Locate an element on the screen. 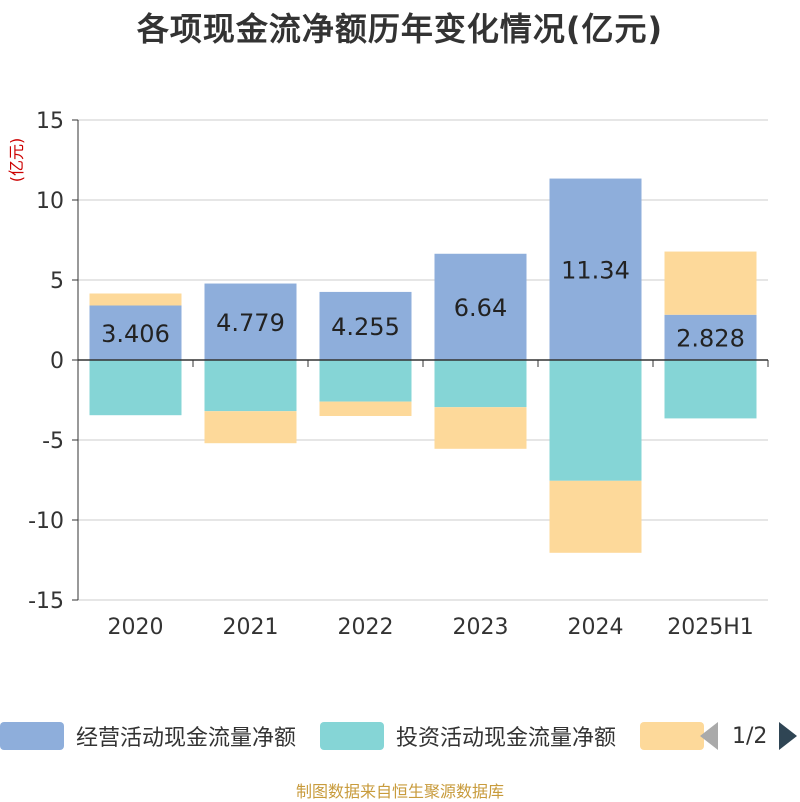  data-label: 6.64 is located at coordinates (480, 308).